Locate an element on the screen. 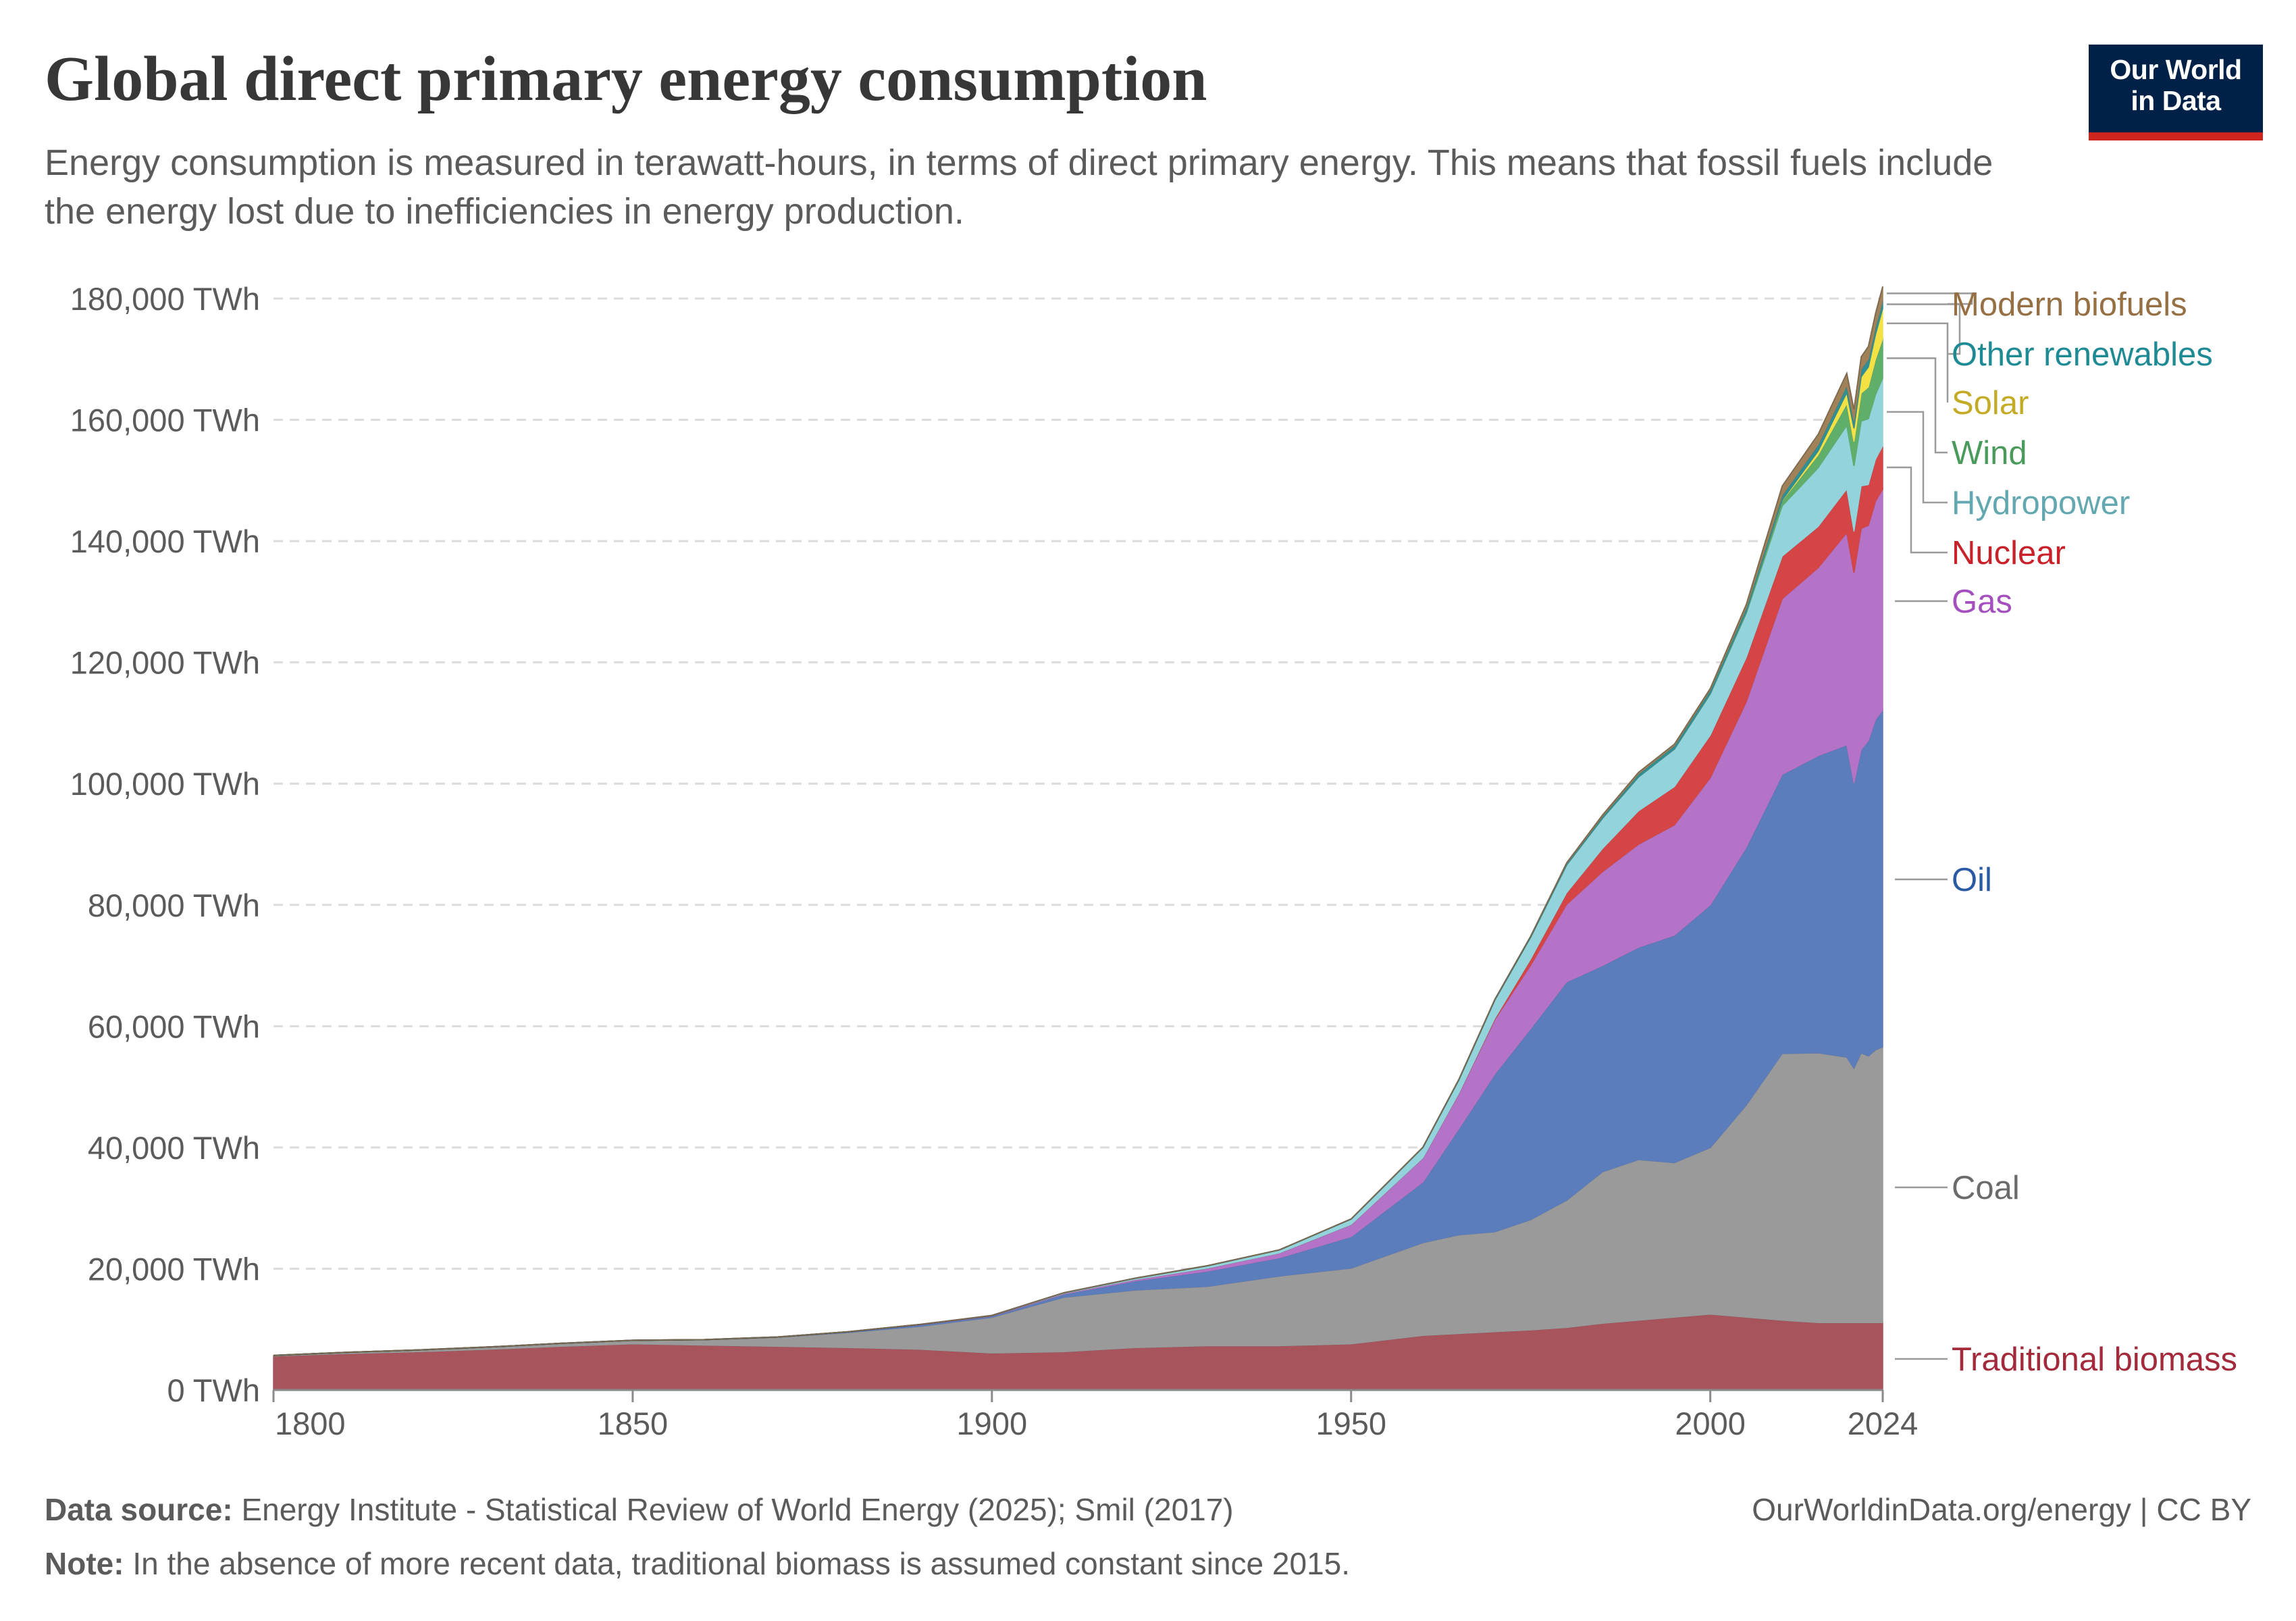  label-gas: Gas is located at coordinates (1982, 602).